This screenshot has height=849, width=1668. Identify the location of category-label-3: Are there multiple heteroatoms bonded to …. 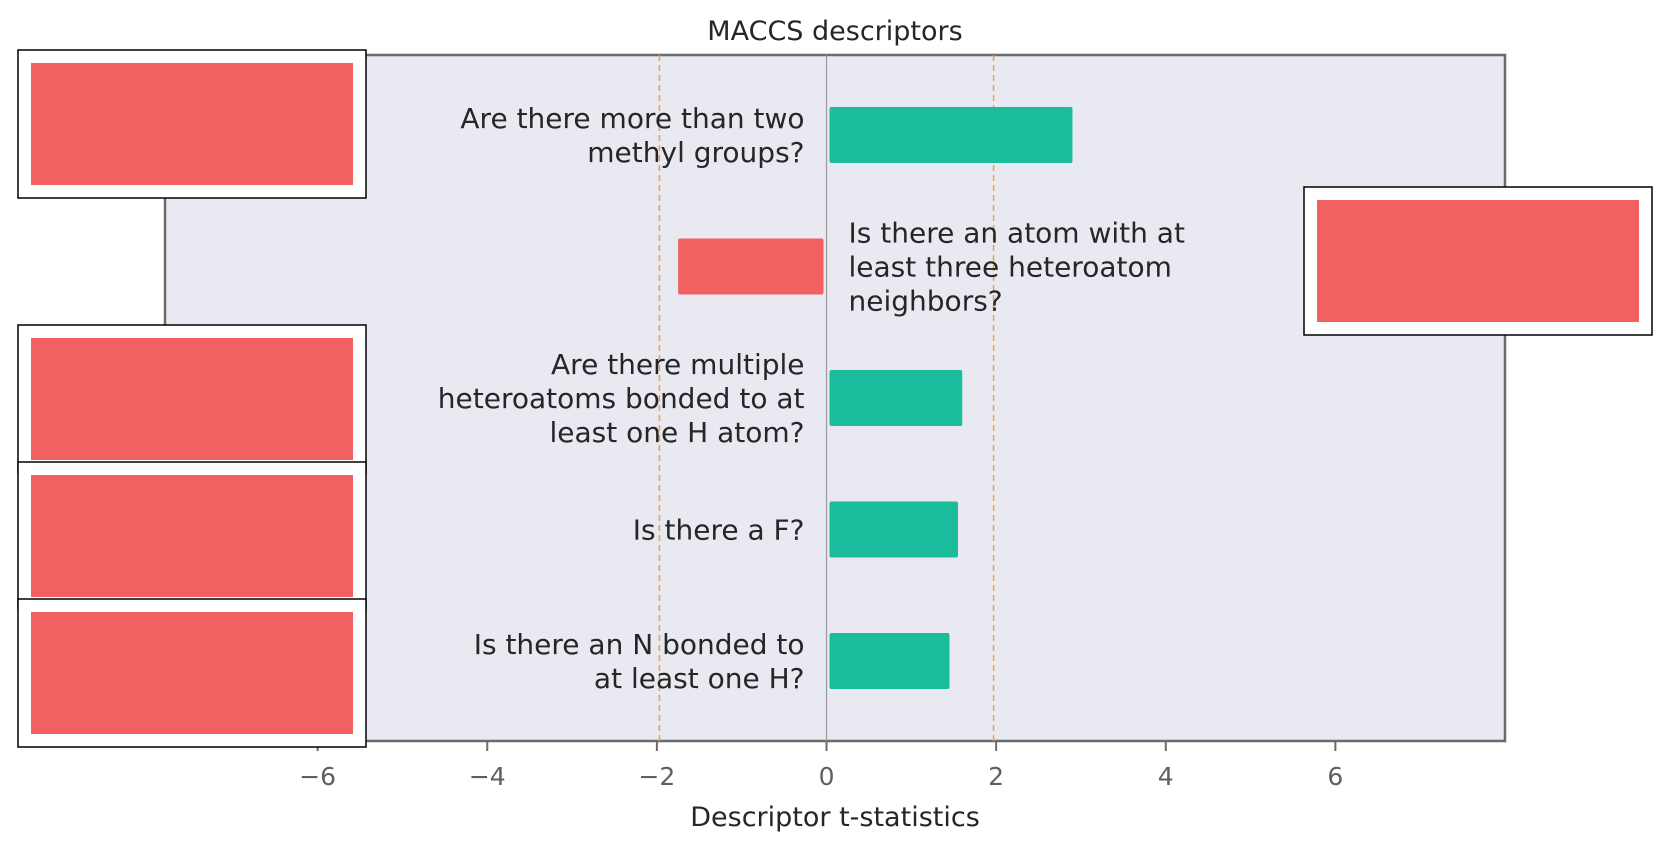
(621, 398).